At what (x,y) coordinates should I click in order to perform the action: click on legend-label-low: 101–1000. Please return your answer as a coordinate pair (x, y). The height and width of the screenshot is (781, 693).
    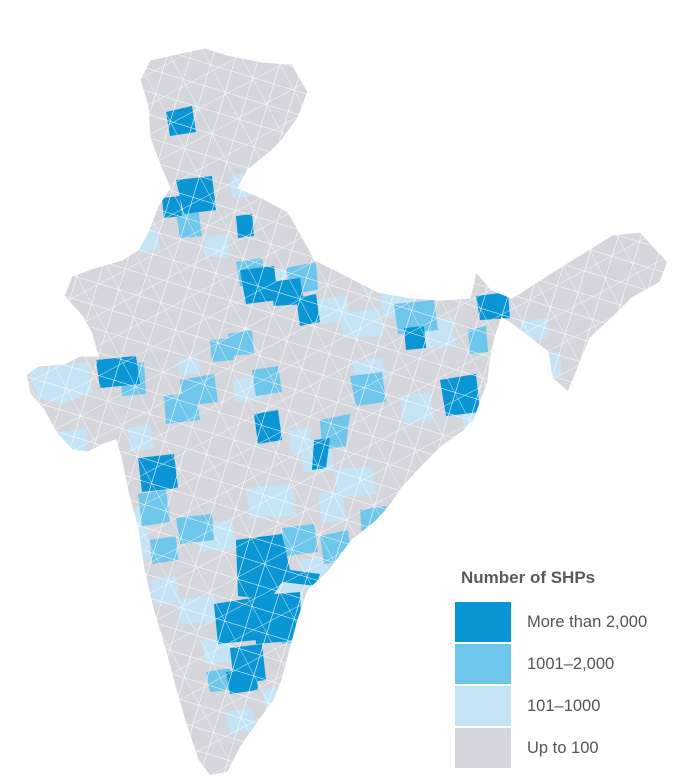
    Looking at the image, I should click on (564, 705).